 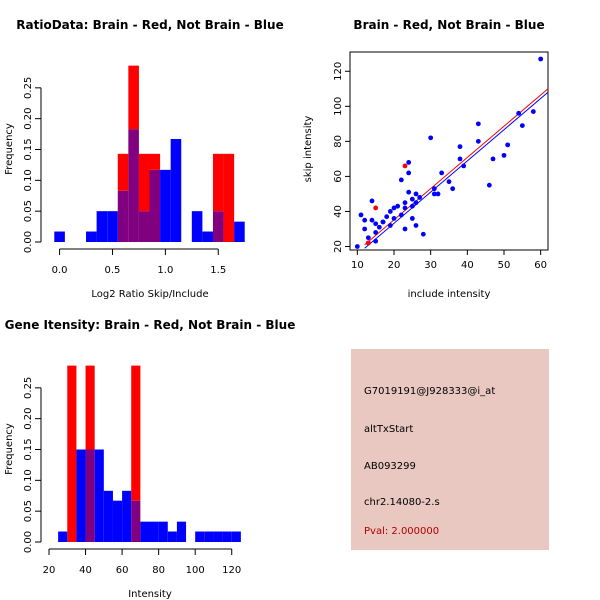 I want to click on pval-text: Pval: 2.000000, so click(x=402, y=531).